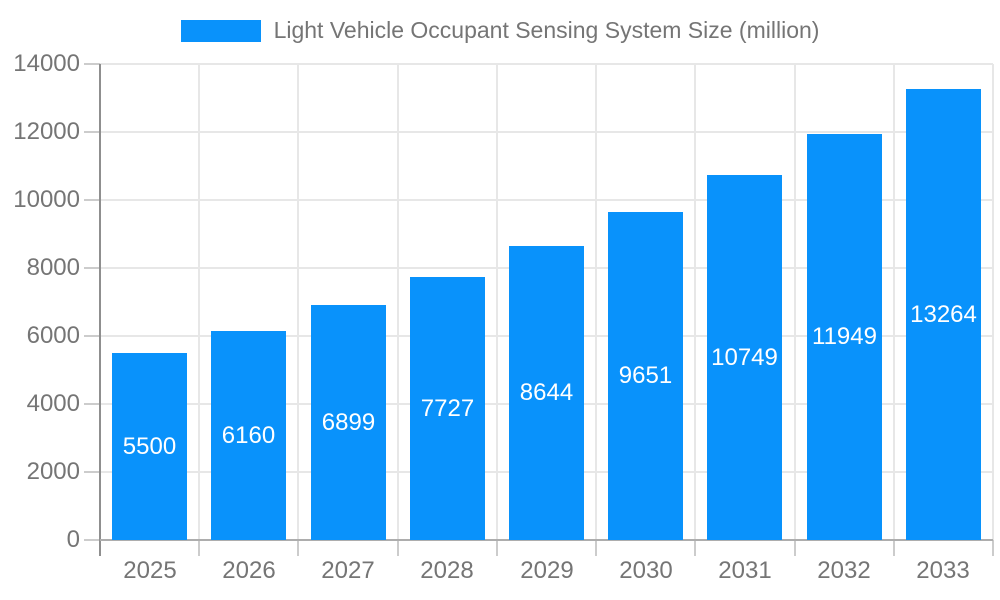 Image resolution: width=1000 pixels, height=600 pixels. What do you see at coordinates (547, 570) in the screenshot?
I see `x-tick-label: 2029` at bounding box center [547, 570].